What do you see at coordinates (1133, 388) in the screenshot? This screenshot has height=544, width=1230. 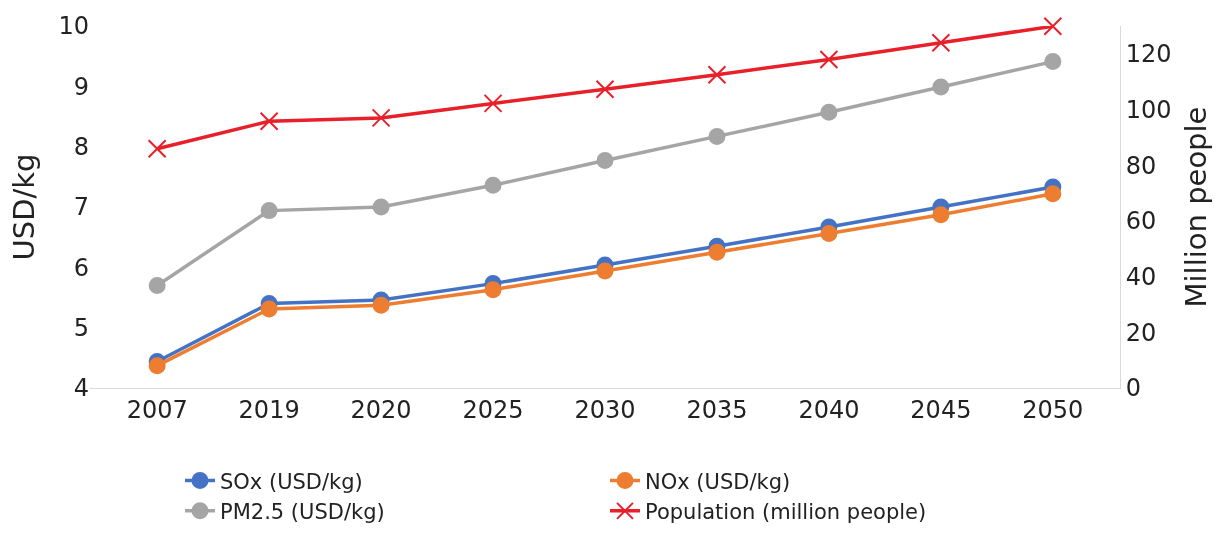 I see `y2-tick-label: 0` at bounding box center [1133, 388].